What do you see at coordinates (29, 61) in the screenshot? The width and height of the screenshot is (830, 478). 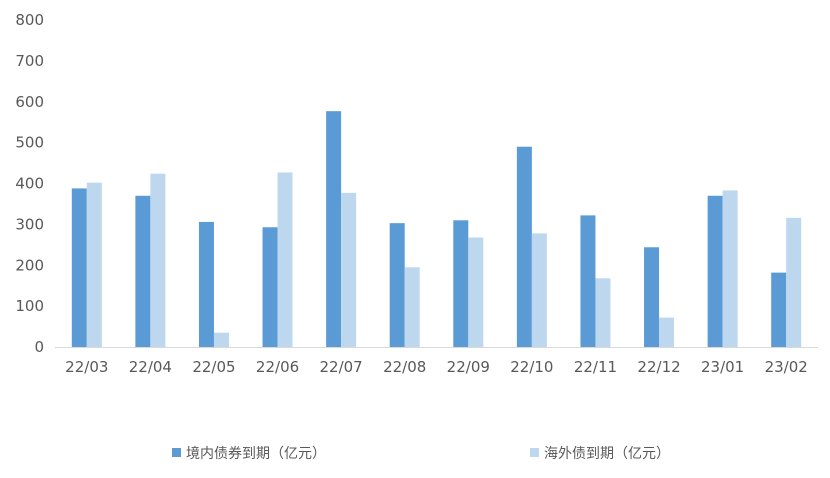 I see `y-tick-label: 700` at bounding box center [29, 61].